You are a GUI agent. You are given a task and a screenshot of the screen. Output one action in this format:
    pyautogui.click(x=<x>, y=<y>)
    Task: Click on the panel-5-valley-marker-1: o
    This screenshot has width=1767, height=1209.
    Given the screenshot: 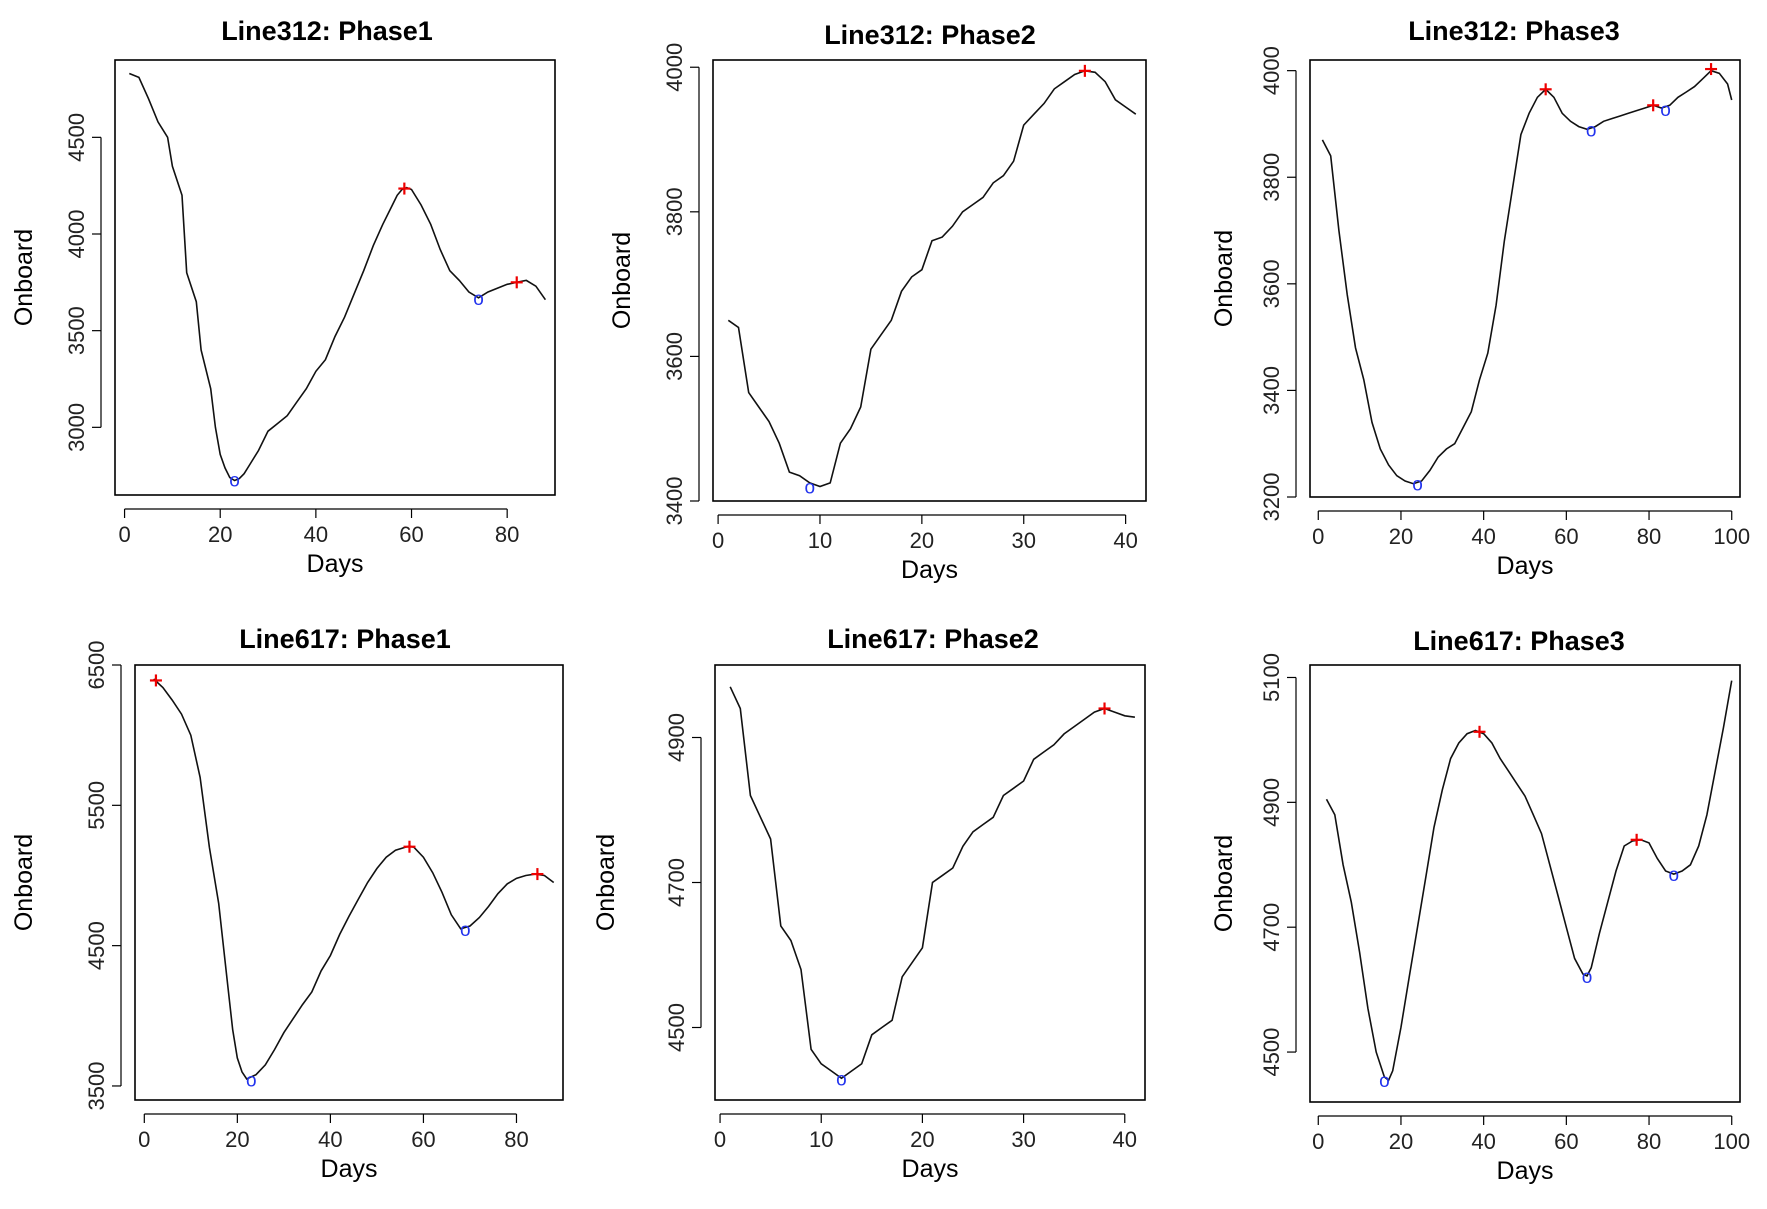 What is the action you would take?
    pyautogui.click(x=841, y=1079)
    